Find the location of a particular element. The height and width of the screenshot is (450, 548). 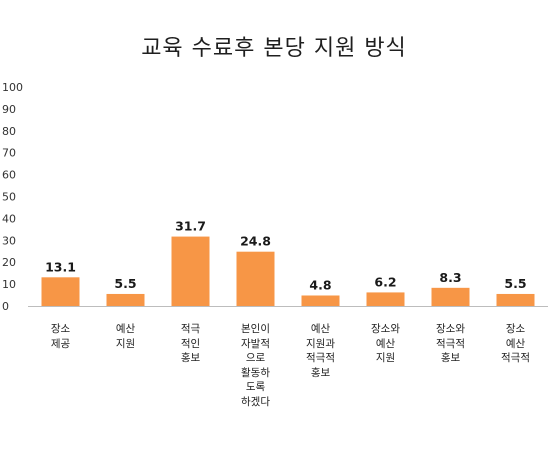

x-tick-label: 적극 적인 홍보 is located at coordinates (190, 343).